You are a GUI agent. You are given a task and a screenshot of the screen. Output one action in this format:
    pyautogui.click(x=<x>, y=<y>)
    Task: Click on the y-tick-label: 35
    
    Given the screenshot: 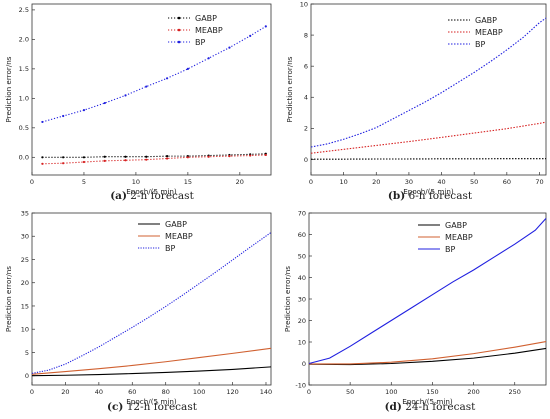 What is the action you would take?
    pyautogui.click(x=25, y=213)
    